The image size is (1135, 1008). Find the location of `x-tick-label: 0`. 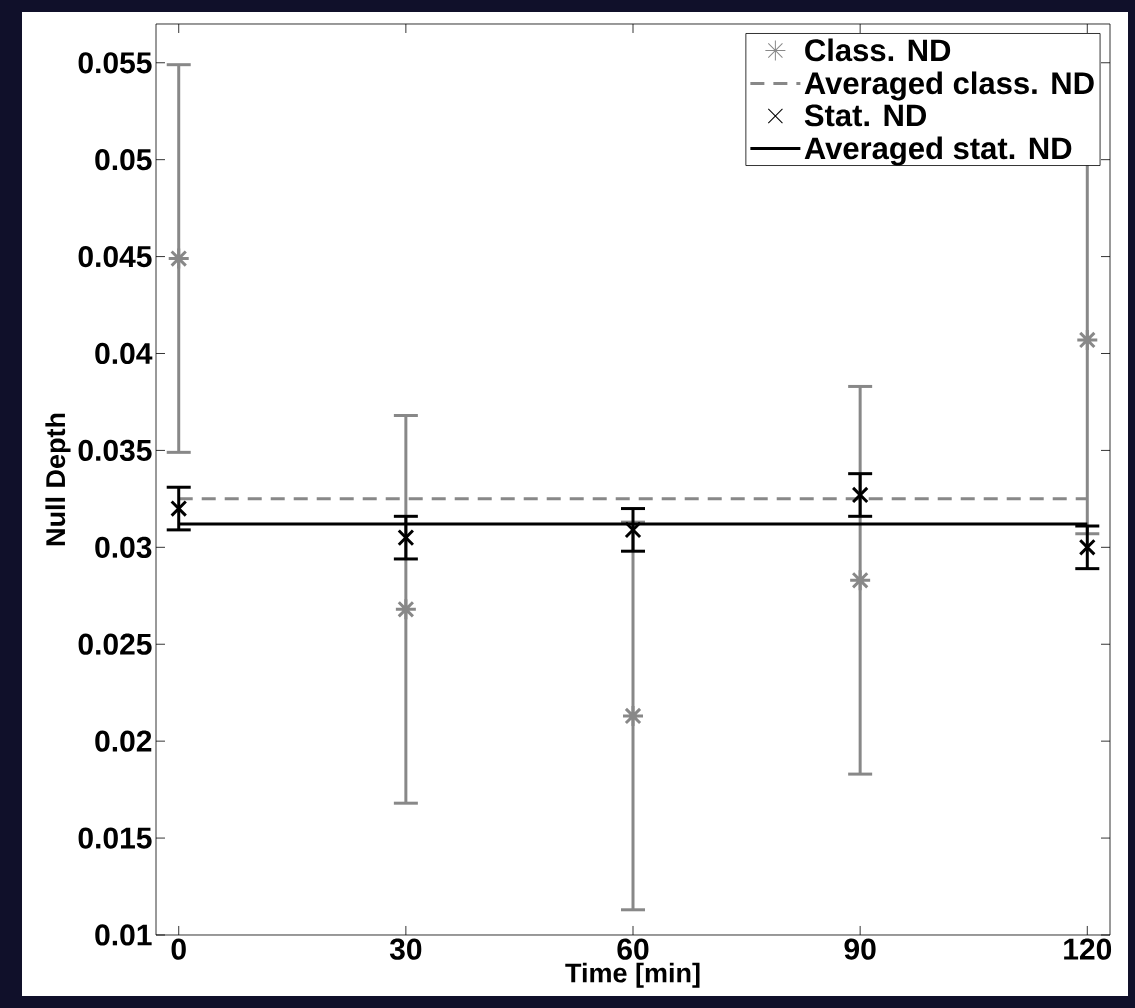

x-tick-label: 0 is located at coordinates (178, 949).